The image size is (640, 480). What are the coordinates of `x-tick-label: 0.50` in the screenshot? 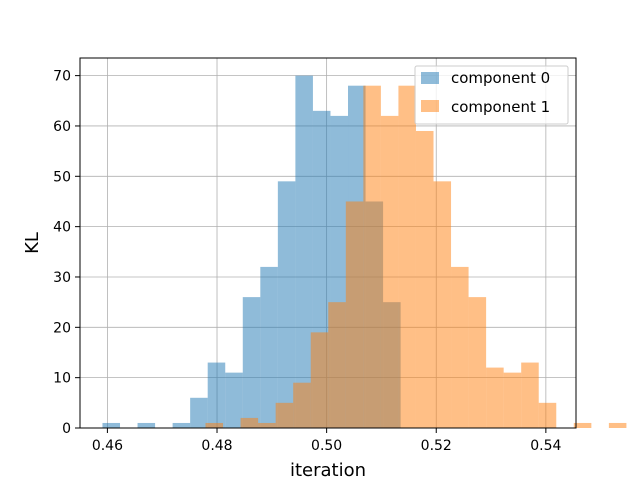 It's located at (326, 446).